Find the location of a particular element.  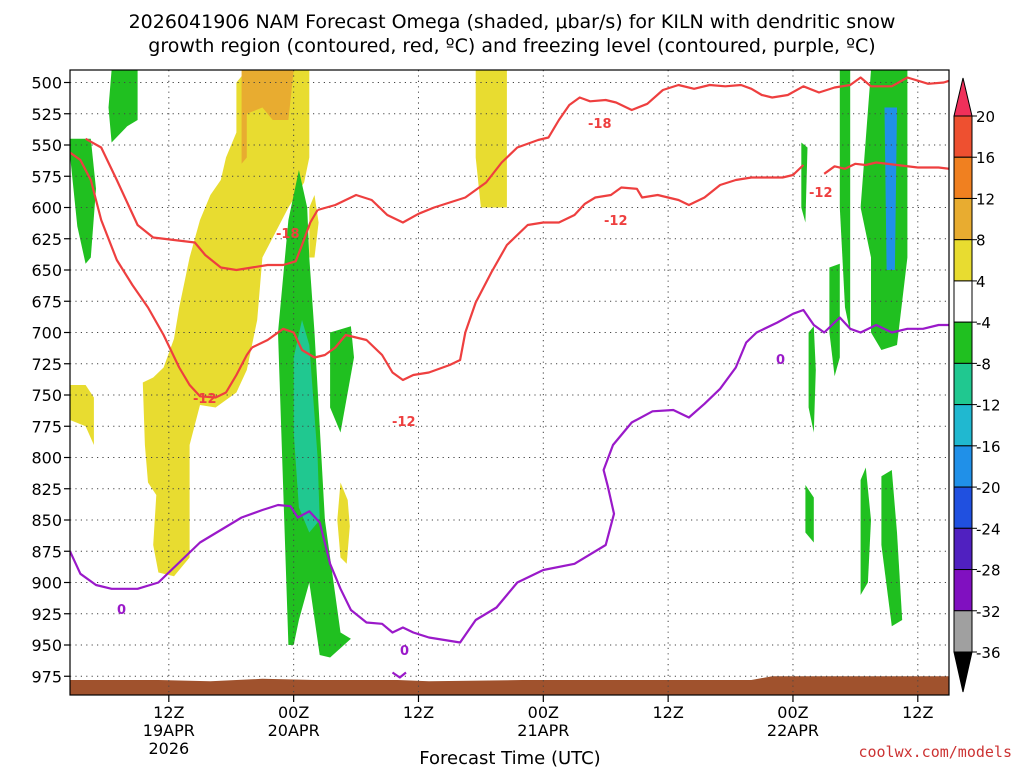

credit-text: coolwx.com/models is located at coordinates (935, 752).